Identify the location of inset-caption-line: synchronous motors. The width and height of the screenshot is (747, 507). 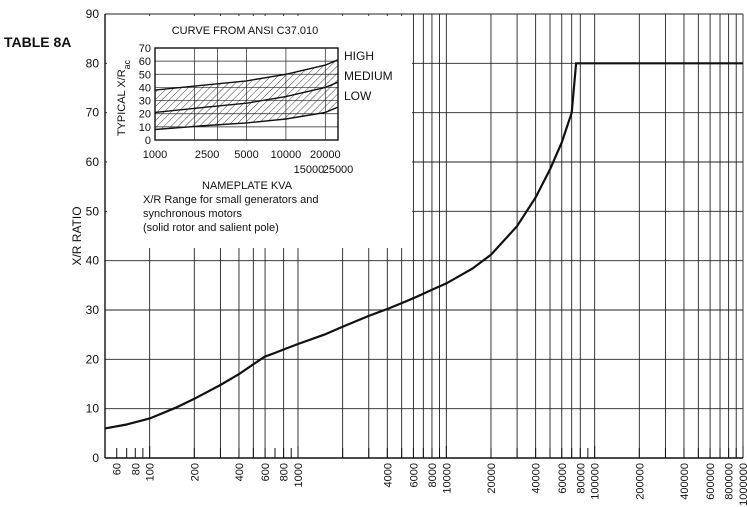
(193, 214).